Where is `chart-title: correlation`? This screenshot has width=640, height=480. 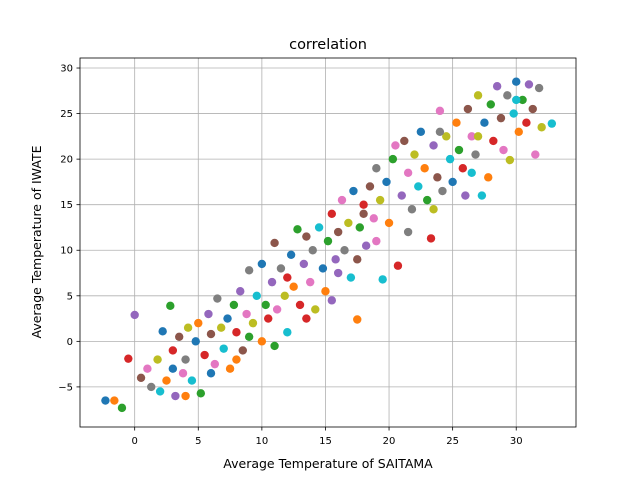
chart-title: correlation is located at coordinates (328, 45).